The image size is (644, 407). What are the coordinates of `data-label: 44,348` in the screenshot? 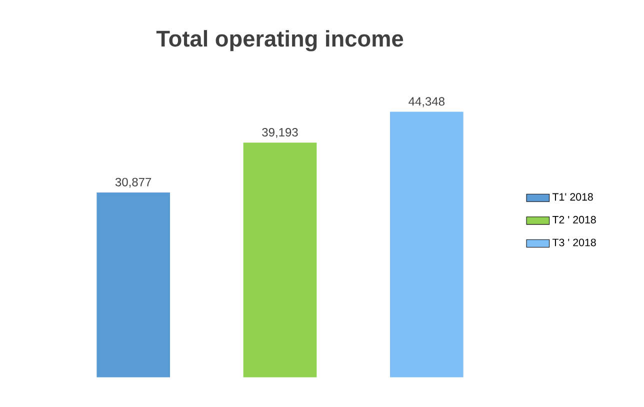 It's located at (426, 102).